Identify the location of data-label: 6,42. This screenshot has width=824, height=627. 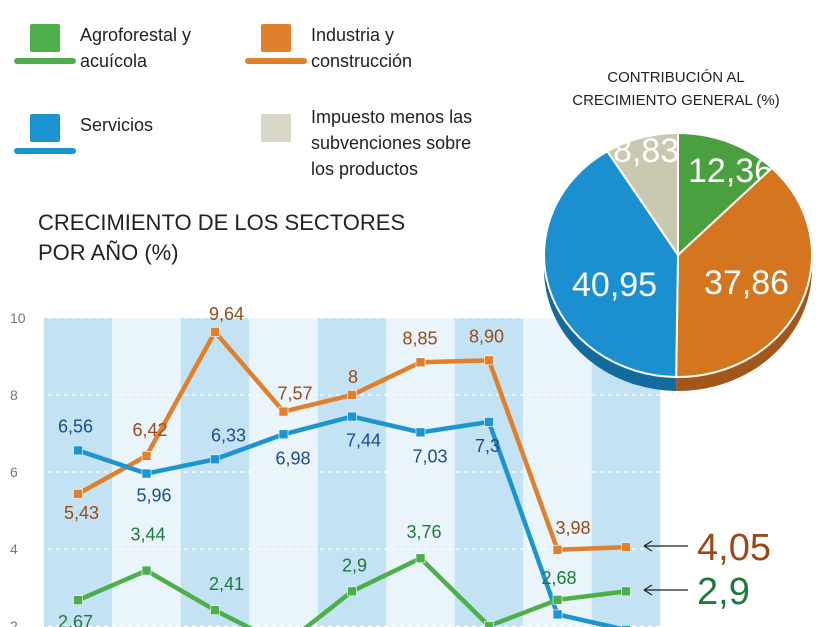
(150, 430).